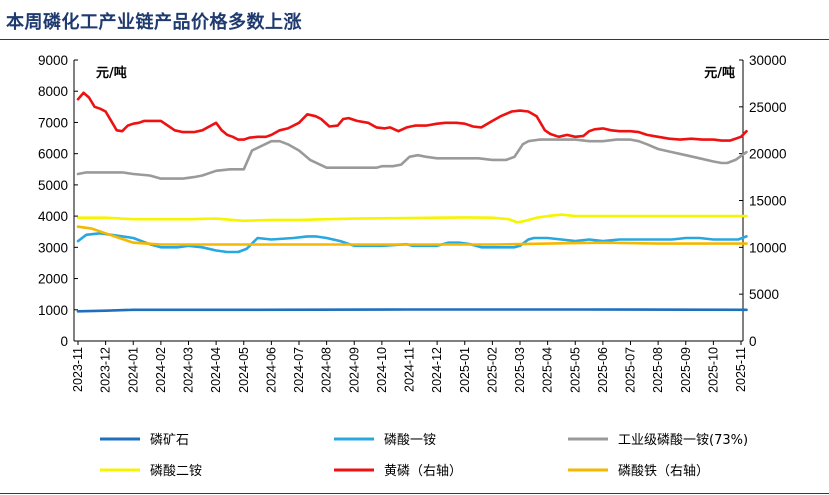 This screenshot has width=829, height=495. I want to click on x-tick-label: 2024-04, so click(216, 370).